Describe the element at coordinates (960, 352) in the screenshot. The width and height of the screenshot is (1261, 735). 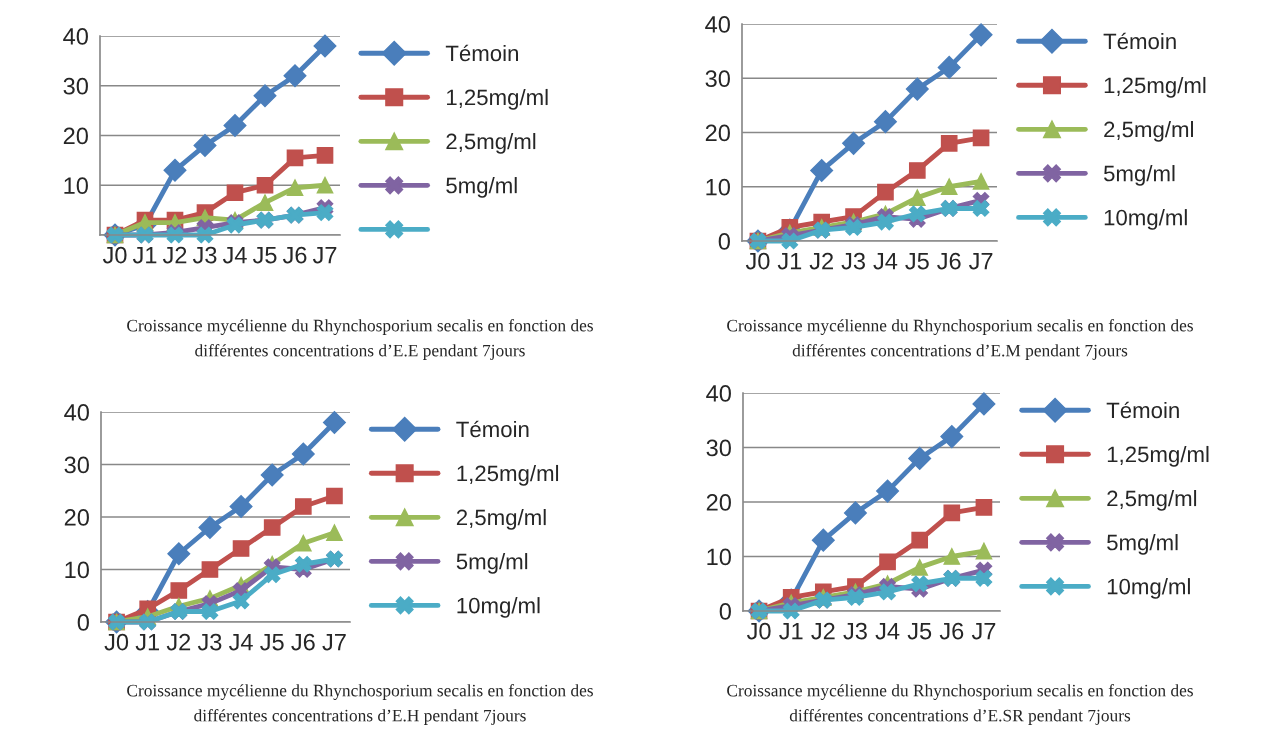
I see `text: différentes concentrations d’E.M pendant 7jours` at that location.